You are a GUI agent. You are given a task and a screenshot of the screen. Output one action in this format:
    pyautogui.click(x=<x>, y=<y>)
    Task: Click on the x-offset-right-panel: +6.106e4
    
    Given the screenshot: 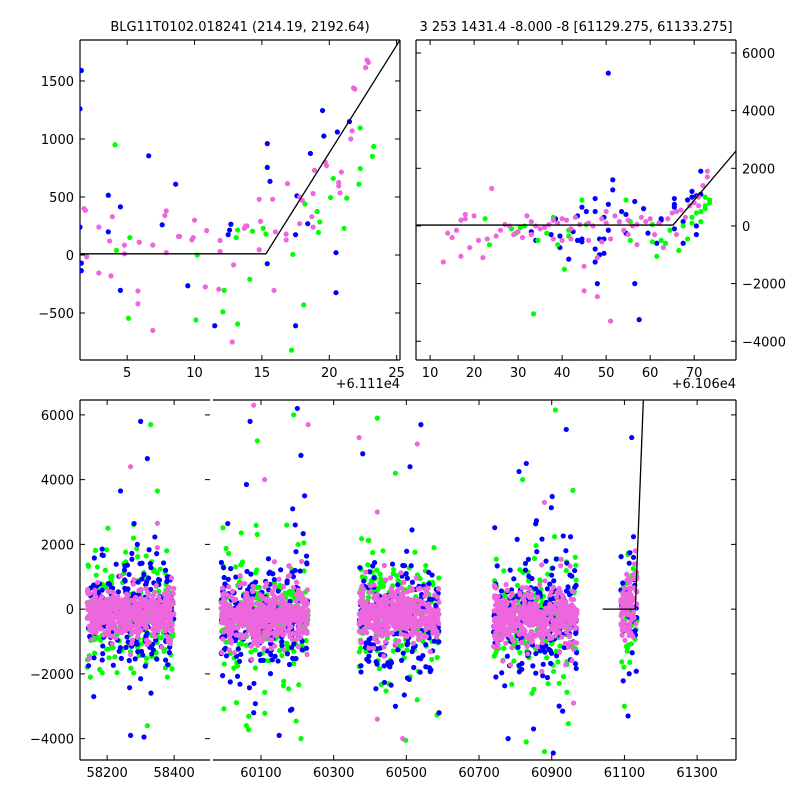 What is the action you would take?
    pyautogui.click(x=704, y=384)
    